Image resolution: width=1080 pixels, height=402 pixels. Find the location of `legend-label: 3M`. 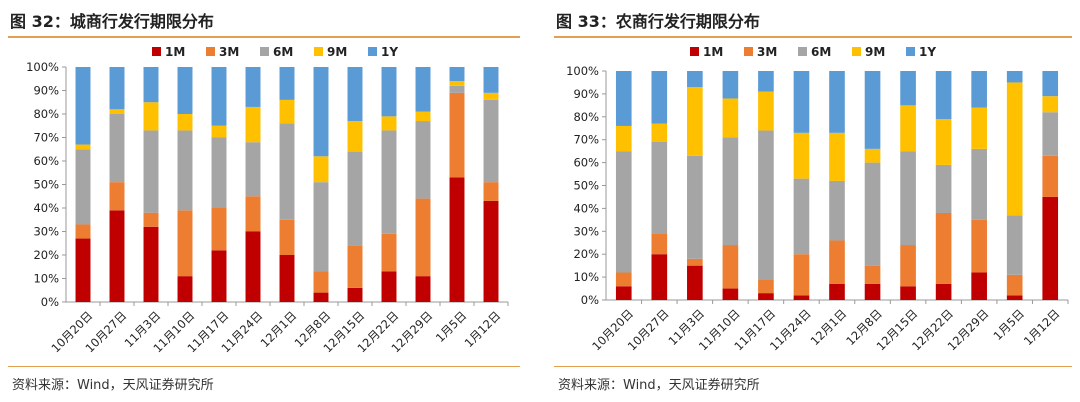

legend-label: 3M is located at coordinates (229, 52).